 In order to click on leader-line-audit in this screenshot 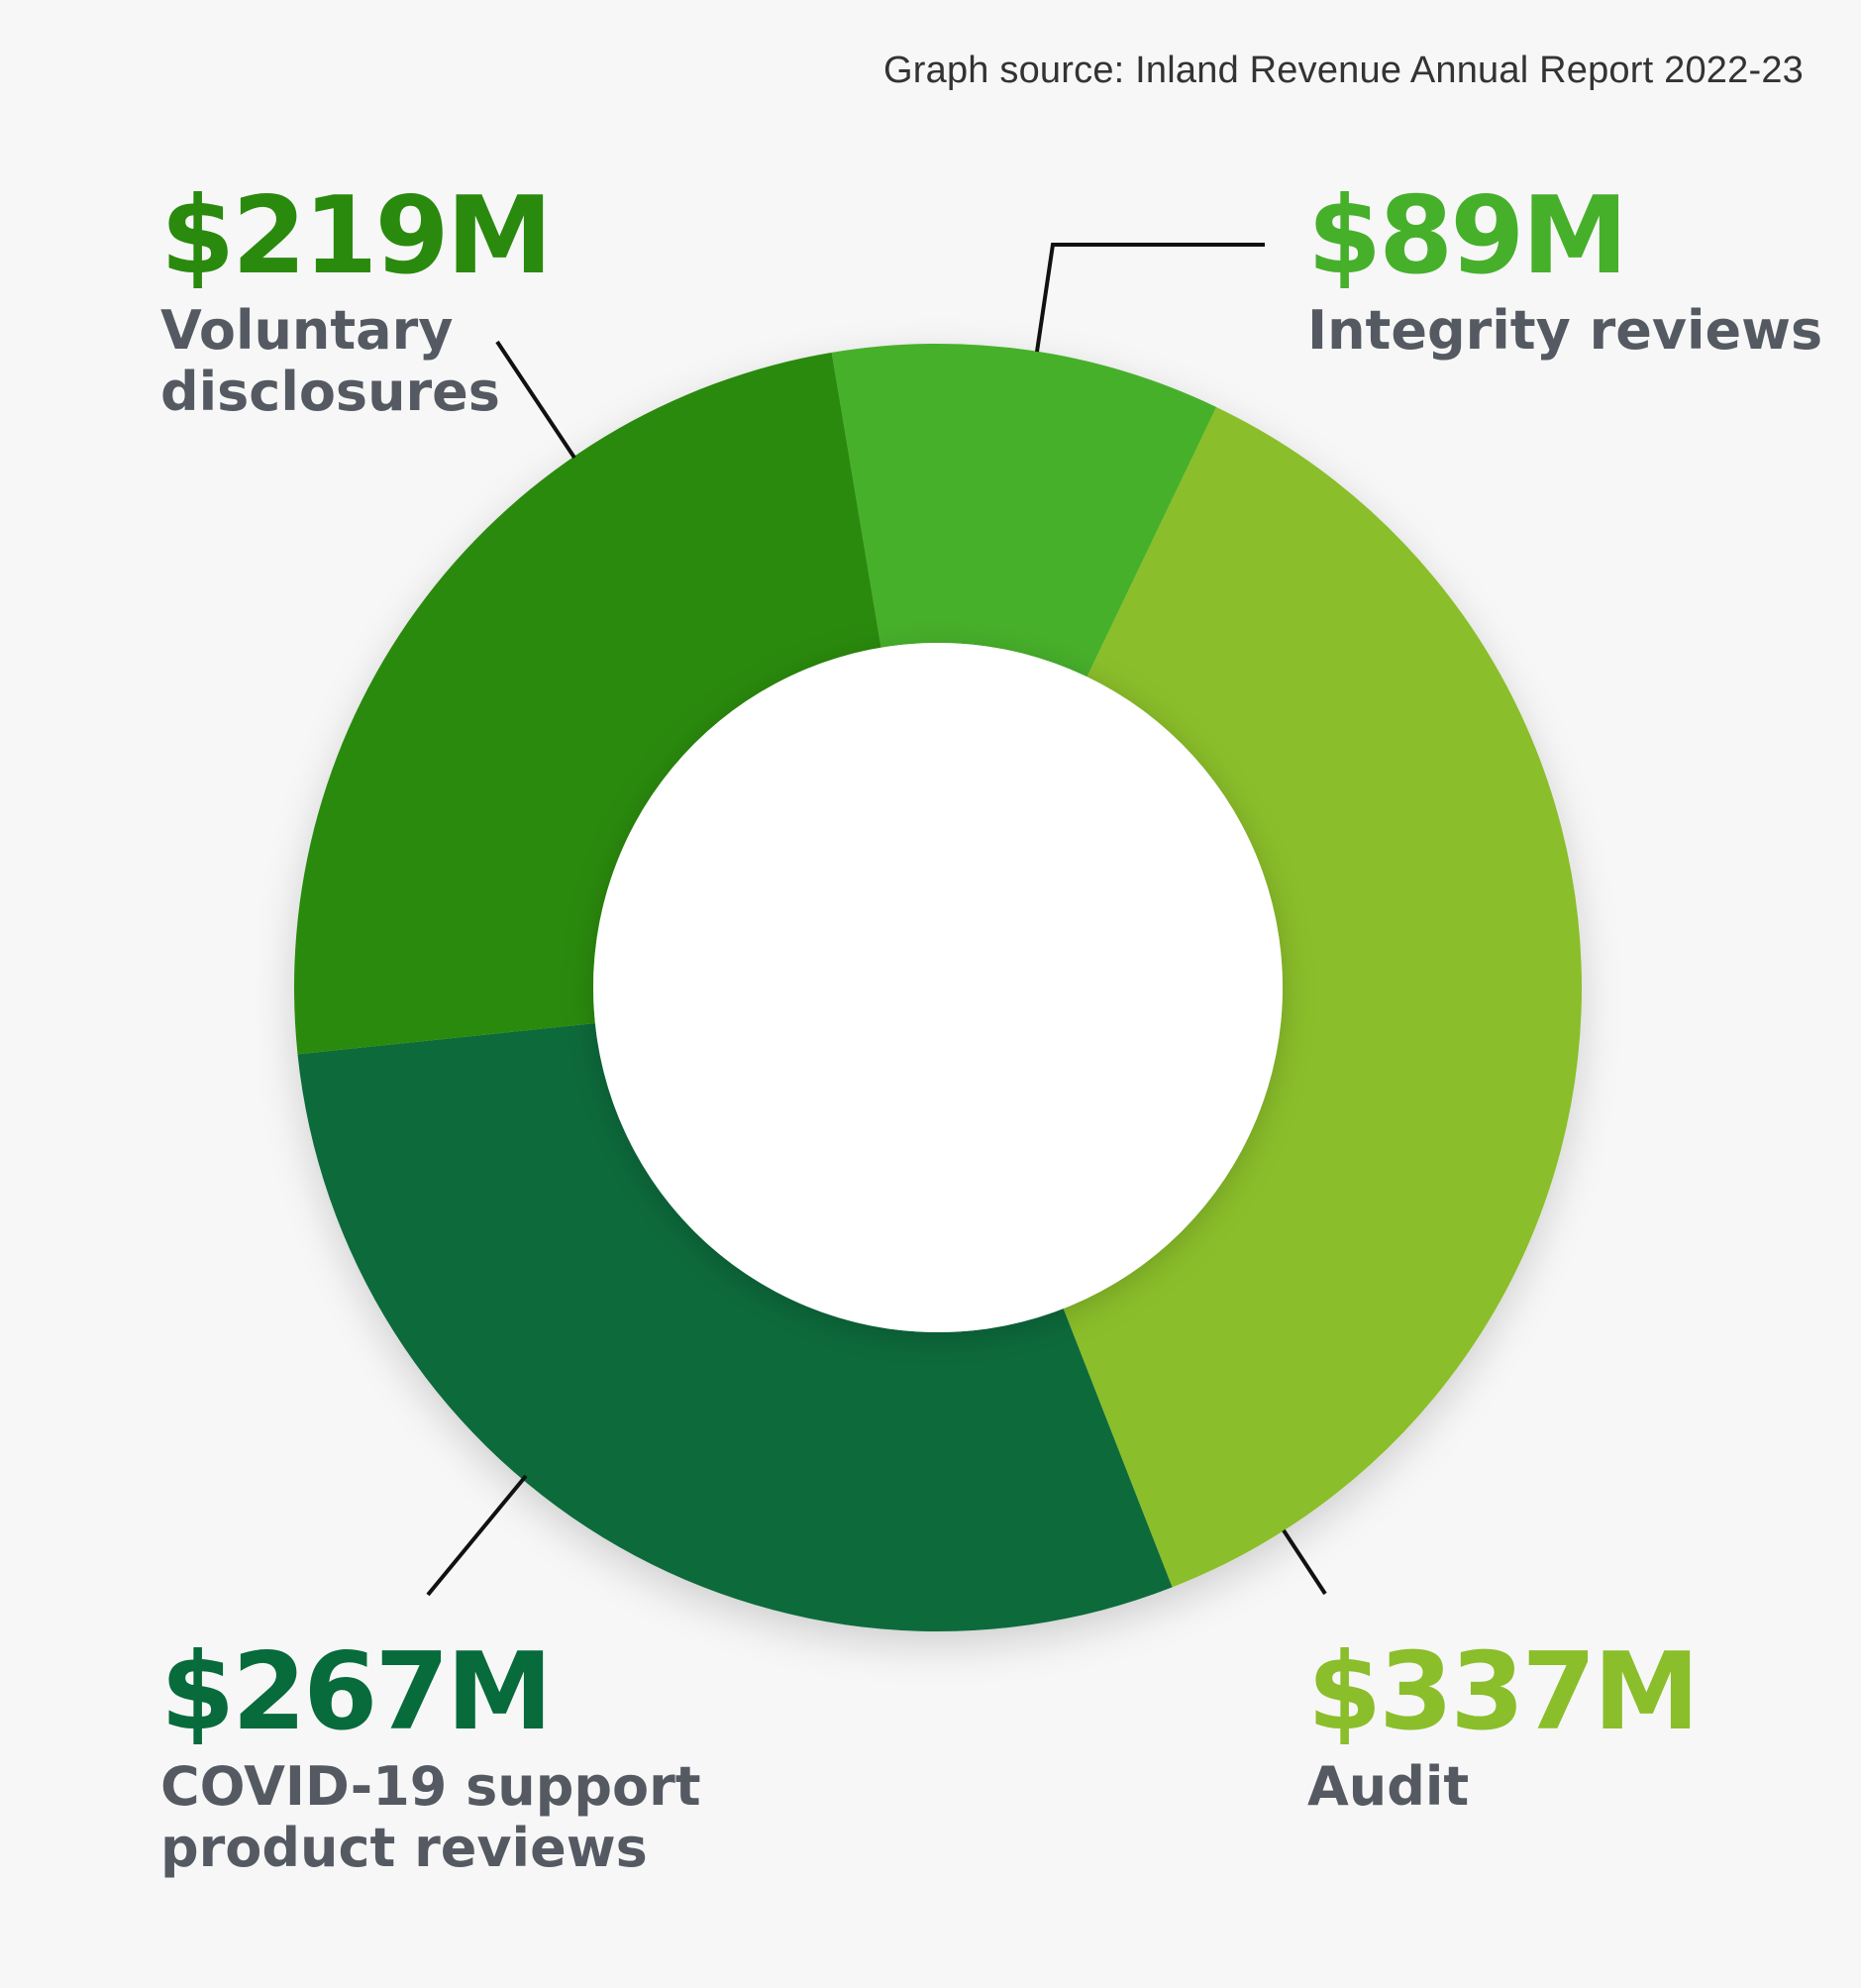, I will do `click(1304, 1562)`.